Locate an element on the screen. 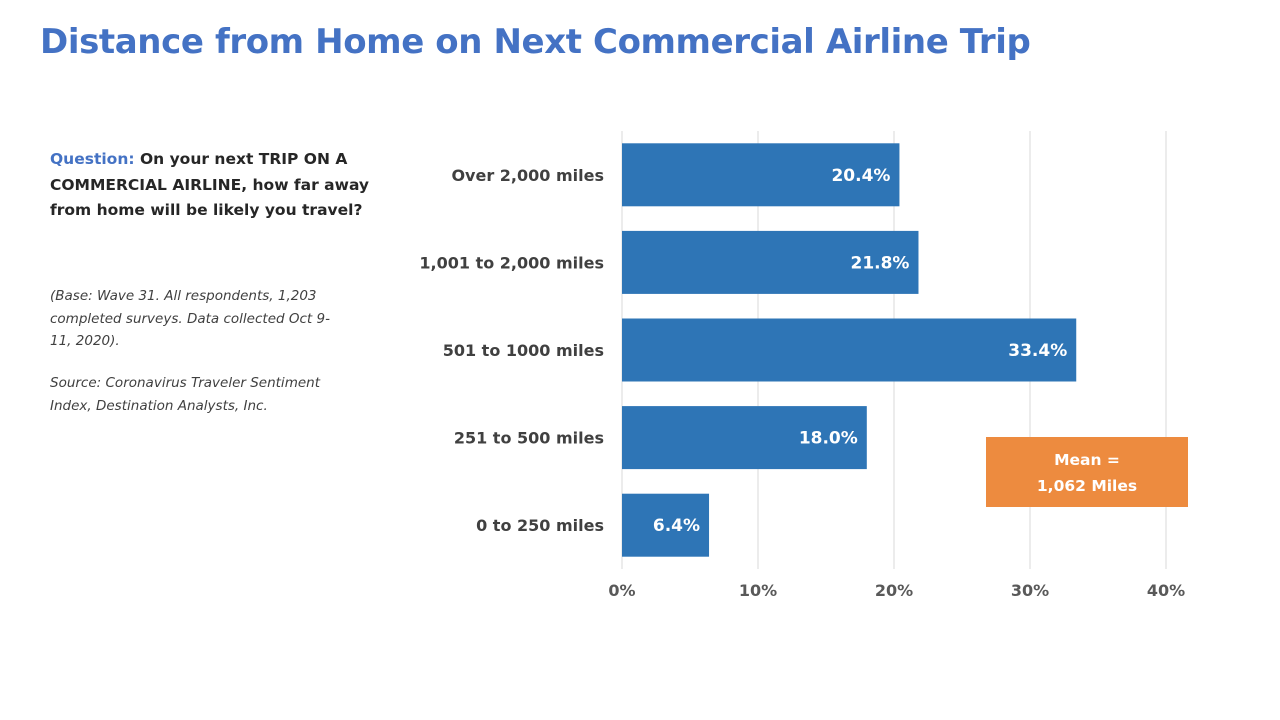  category-label: Over 2,000 miles is located at coordinates (527, 175).